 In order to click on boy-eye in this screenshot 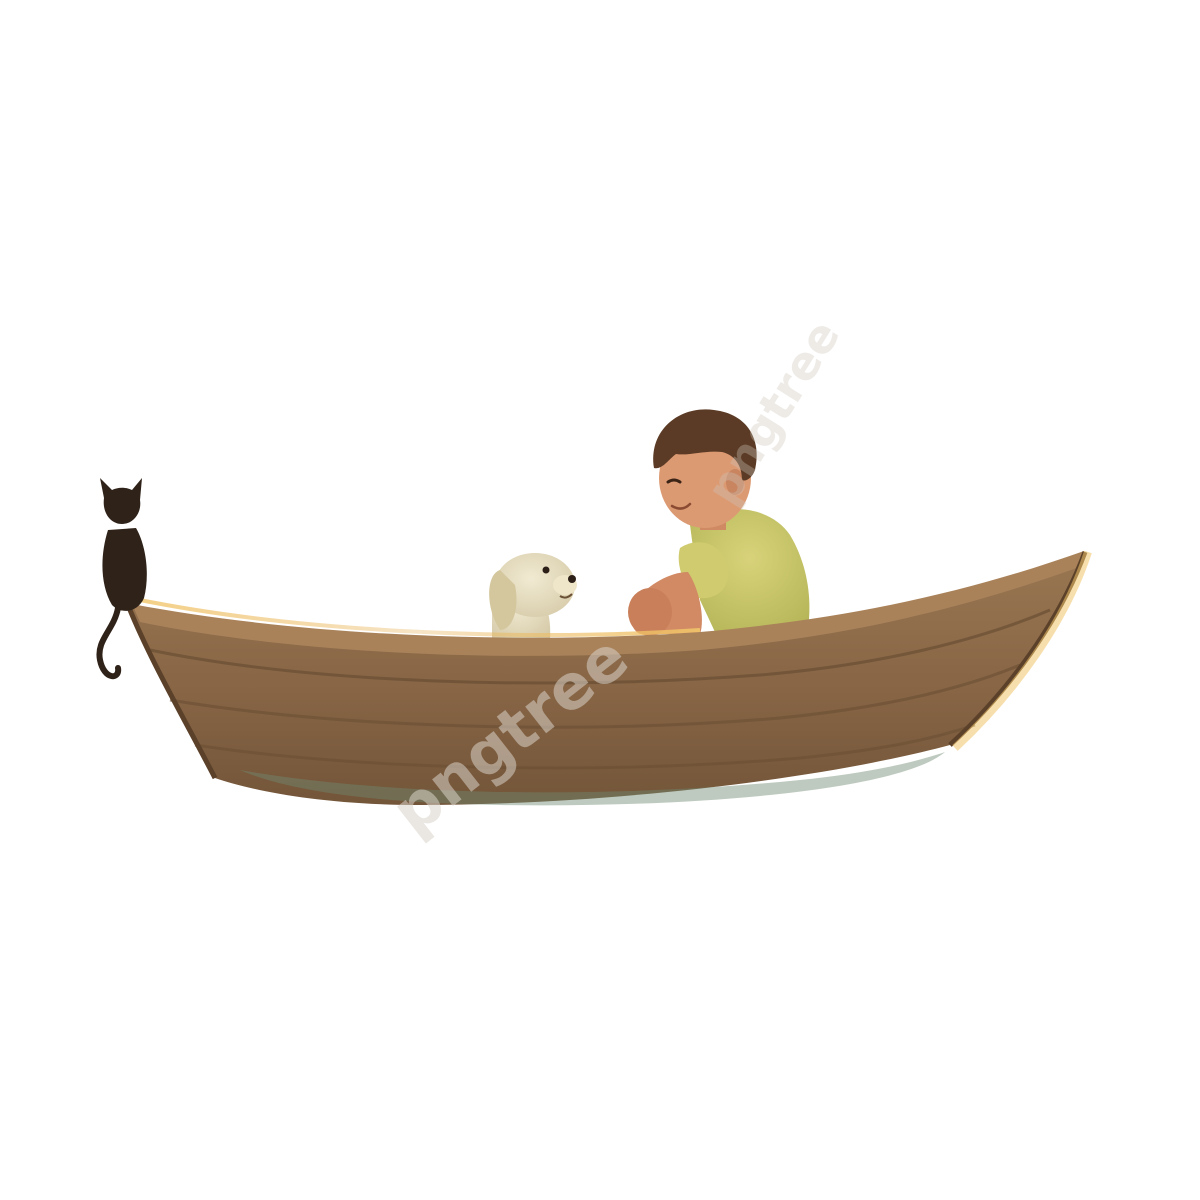, I will do `click(674, 481)`.